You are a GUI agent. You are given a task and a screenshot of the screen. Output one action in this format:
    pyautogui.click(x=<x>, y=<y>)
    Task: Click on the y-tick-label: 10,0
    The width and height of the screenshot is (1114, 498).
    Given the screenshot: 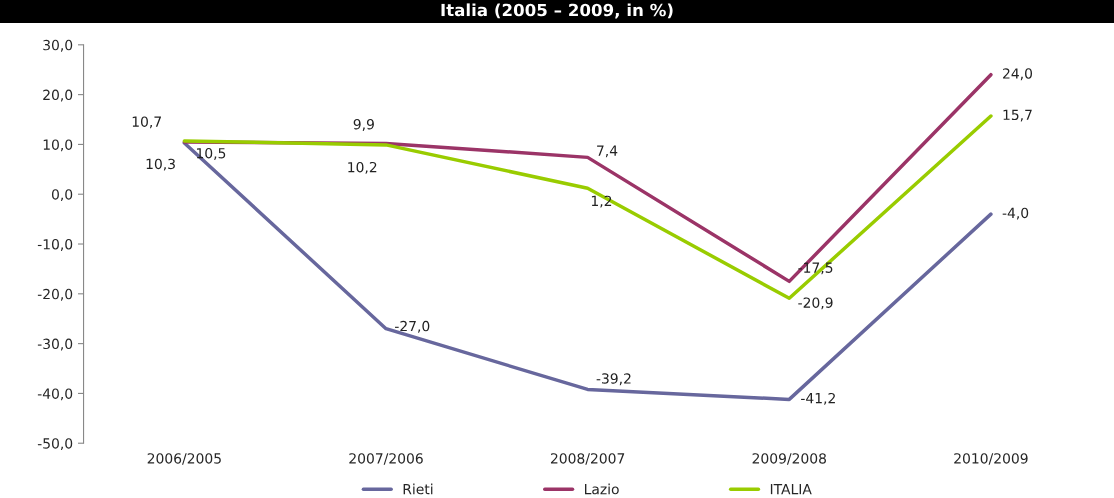 What is the action you would take?
    pyautogui.click(x=58, y=145)
    